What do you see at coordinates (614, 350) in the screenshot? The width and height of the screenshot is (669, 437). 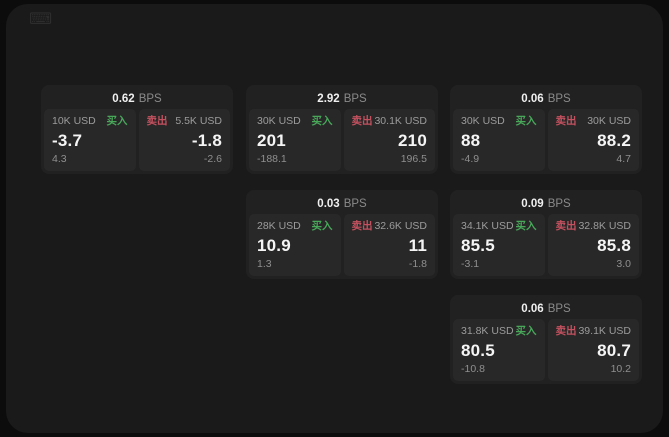 I see `sell-price: 80.7` at bounding box center [614, 350].